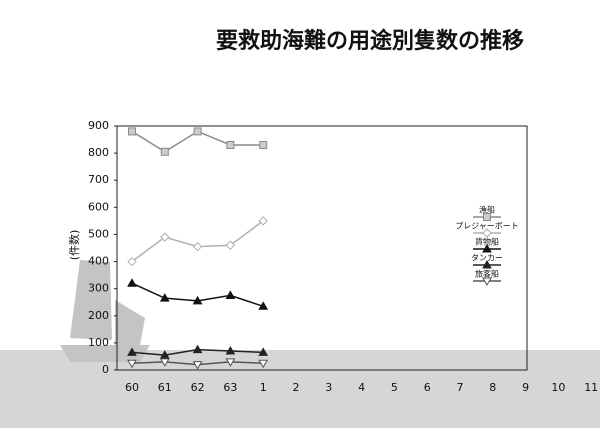  I want to click on x-tick-label: 1, so click(263, 387).